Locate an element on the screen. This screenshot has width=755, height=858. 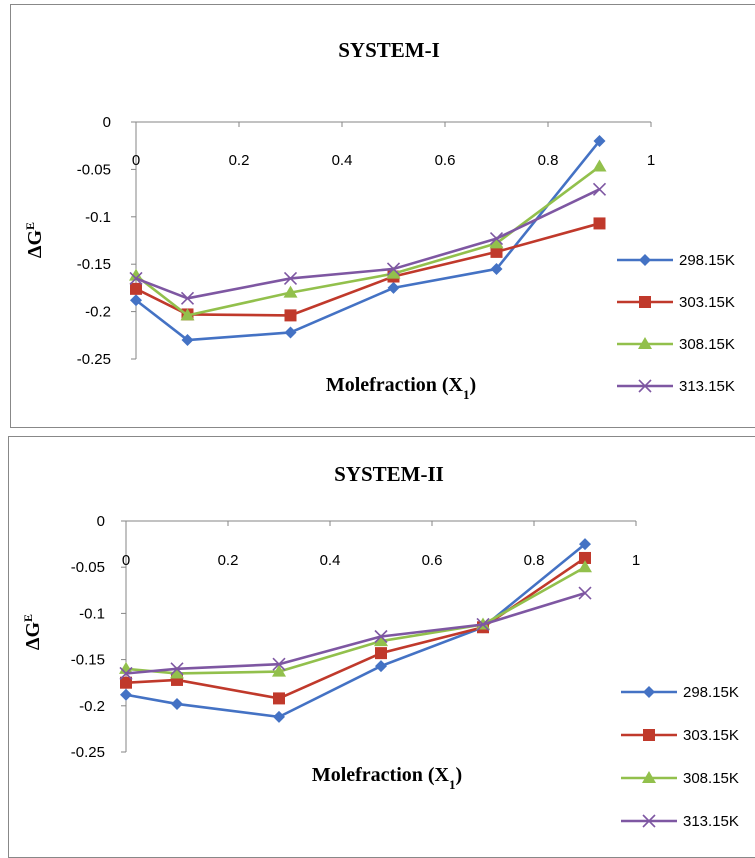
chart-title: SYSTEM-I is located at coordinates (389, 50).